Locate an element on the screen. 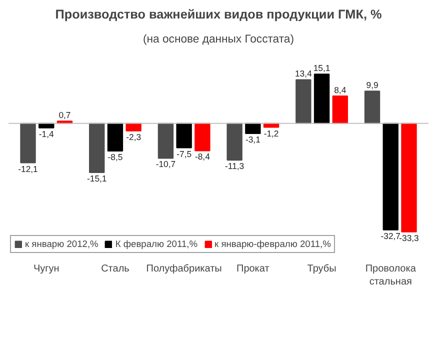 The image size is (440, 340). data-label: -3,1 is located at coordinates (253, 139).